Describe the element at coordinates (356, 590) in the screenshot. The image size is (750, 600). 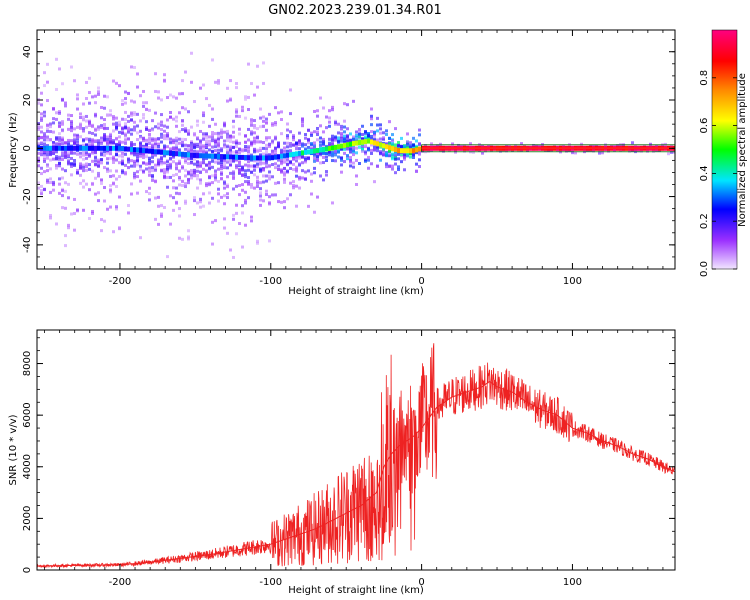
I see `snr-x-label: Height of straight line (km)` at that location.